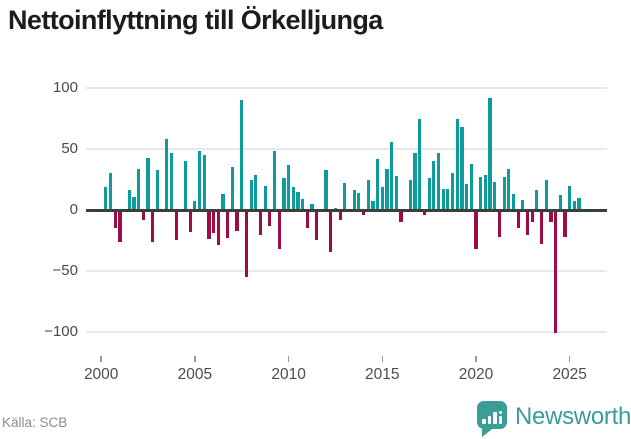 The image size is (631, 439). What do you see at coordinates (284, 194) in the screenshot?
I see `bar-2009-q4` at bounding box center [284, 194].